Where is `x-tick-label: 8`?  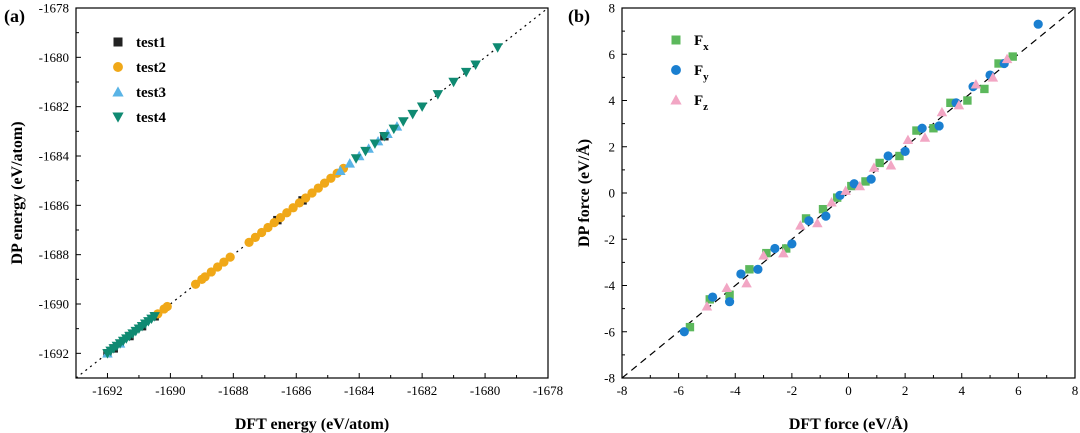 x-tick-label: 8 is located at coordinates (1075, 390).